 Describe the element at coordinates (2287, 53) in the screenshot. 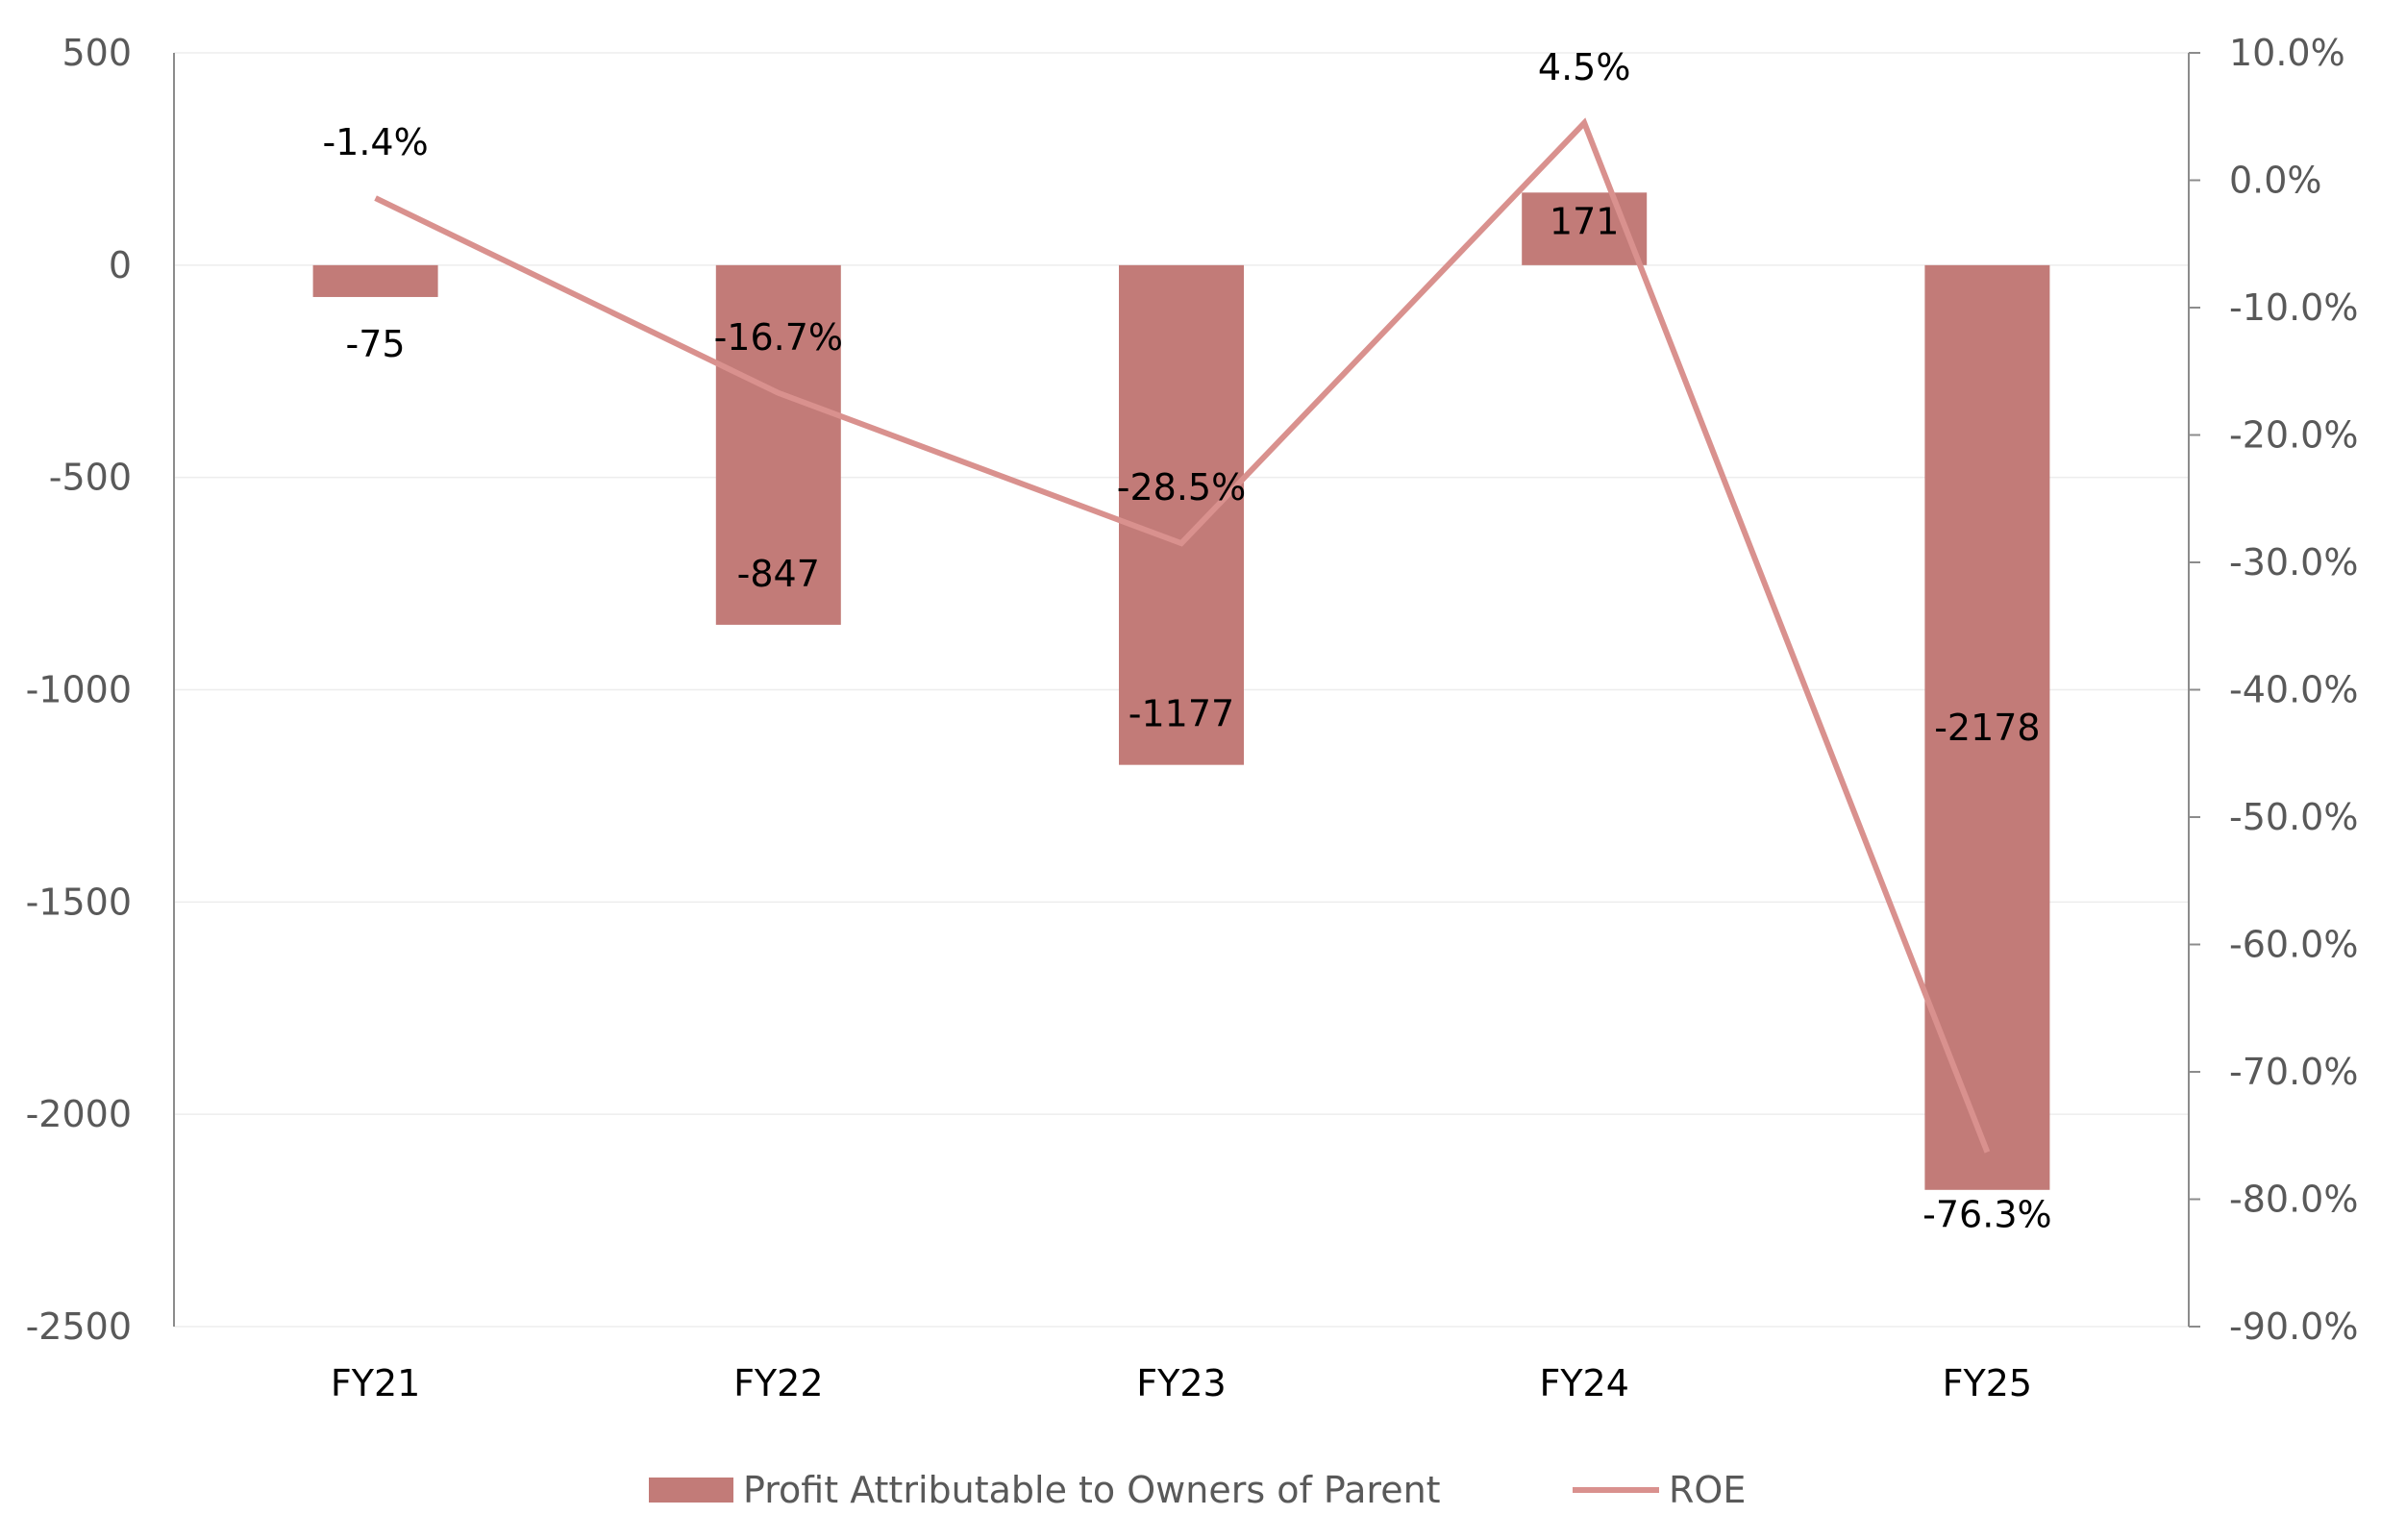

I see `y-right-tick-label: 10.0%` at that location.